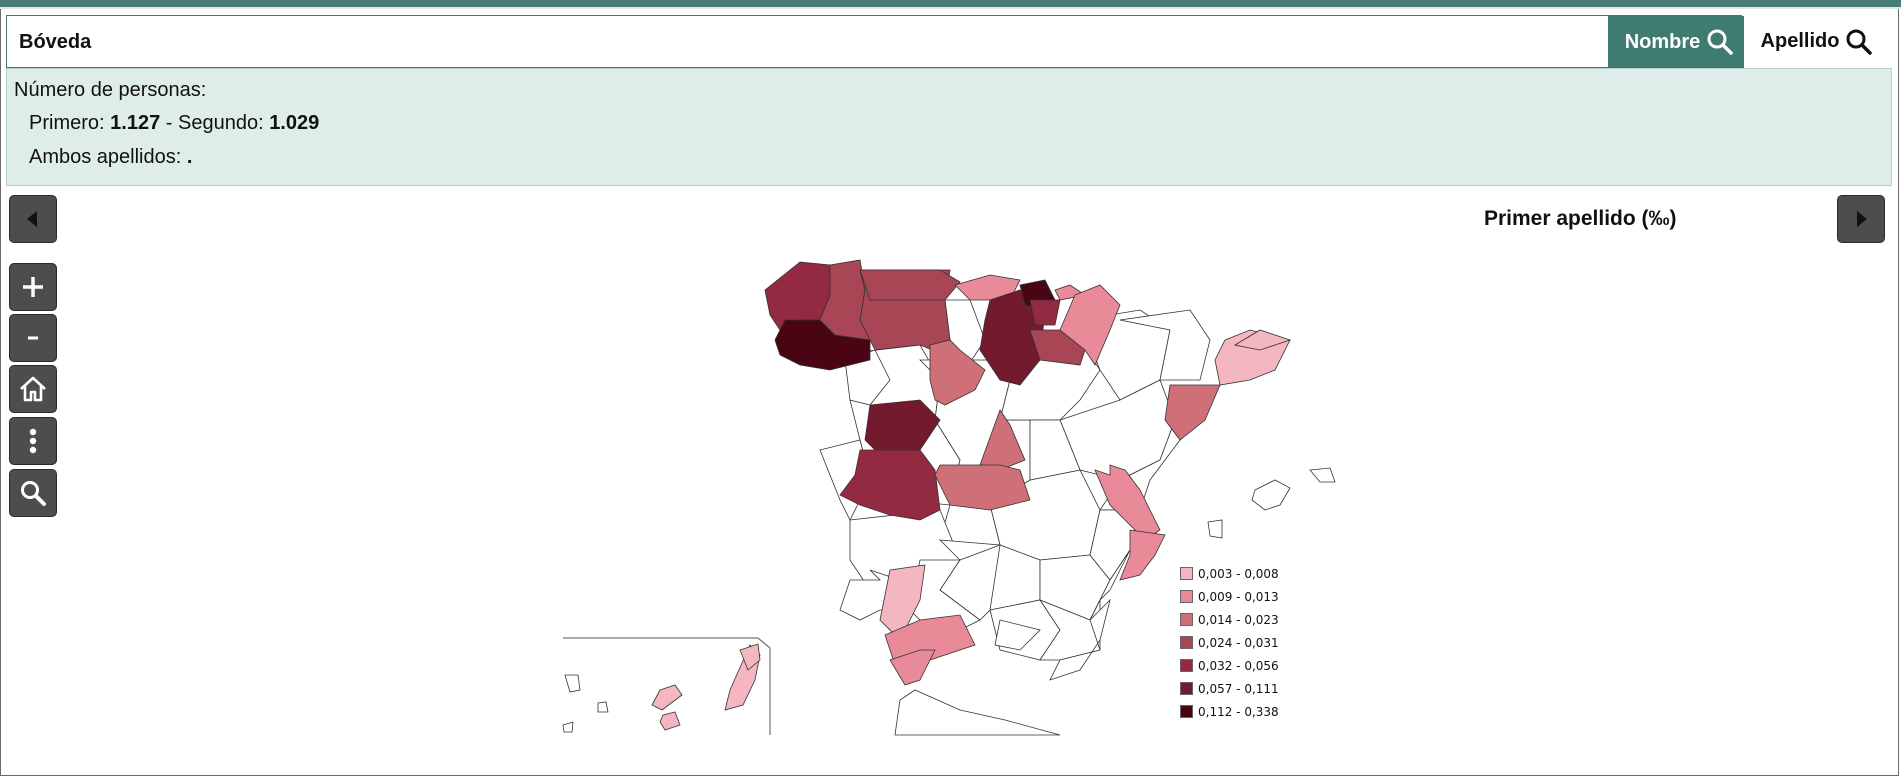 Image resolution: width=1901 pixels, height=777 pixels. I want to click on primero-label: Primero:, so click(67, 123).